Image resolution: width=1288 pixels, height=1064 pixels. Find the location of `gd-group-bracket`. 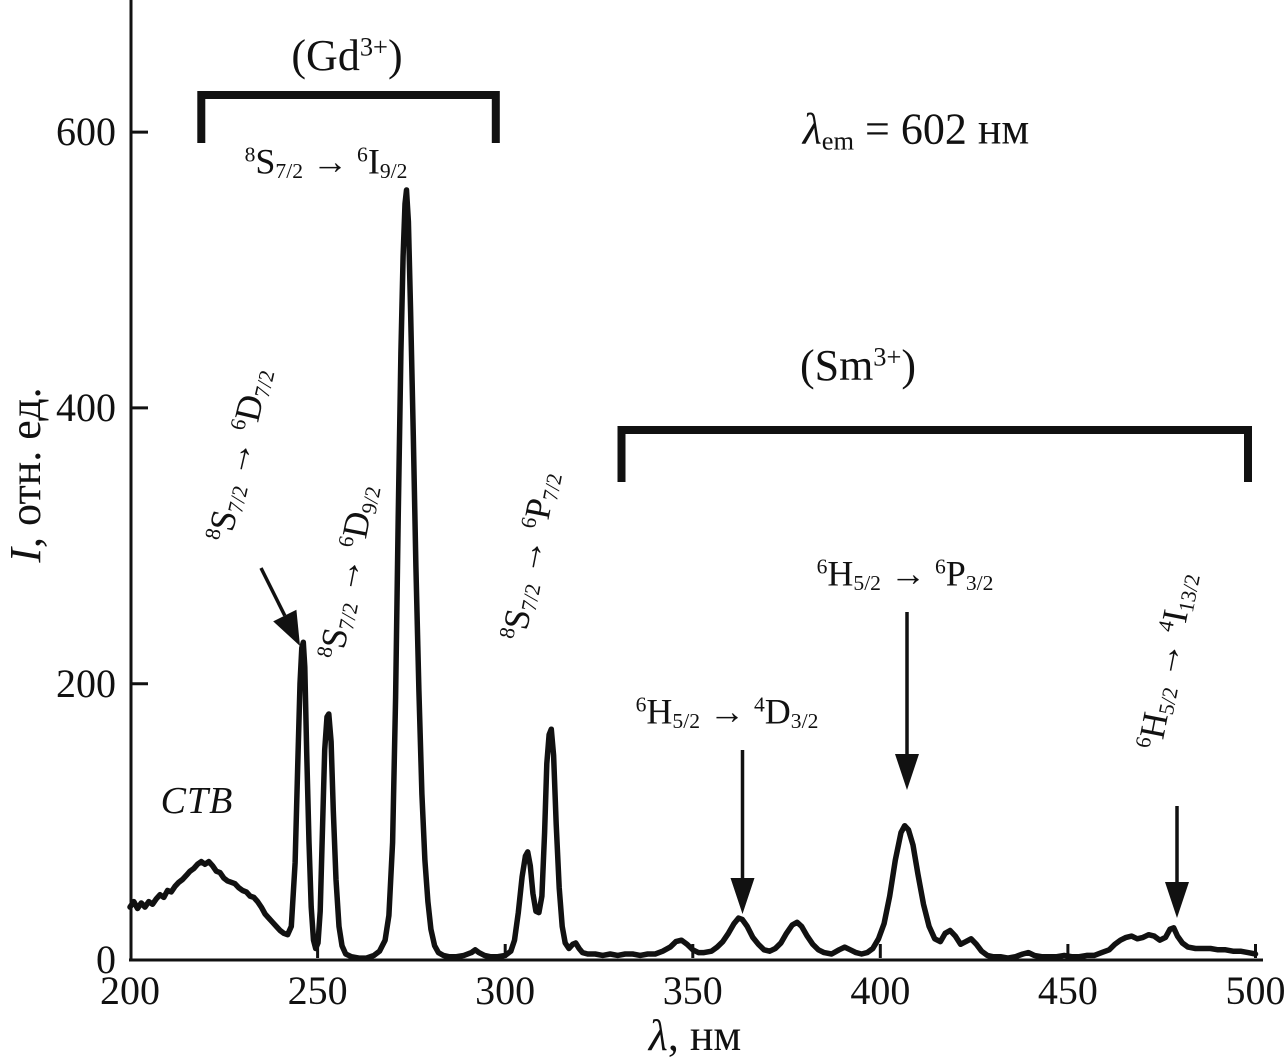

gd-group-bracket is located at coordinates (348, 117).